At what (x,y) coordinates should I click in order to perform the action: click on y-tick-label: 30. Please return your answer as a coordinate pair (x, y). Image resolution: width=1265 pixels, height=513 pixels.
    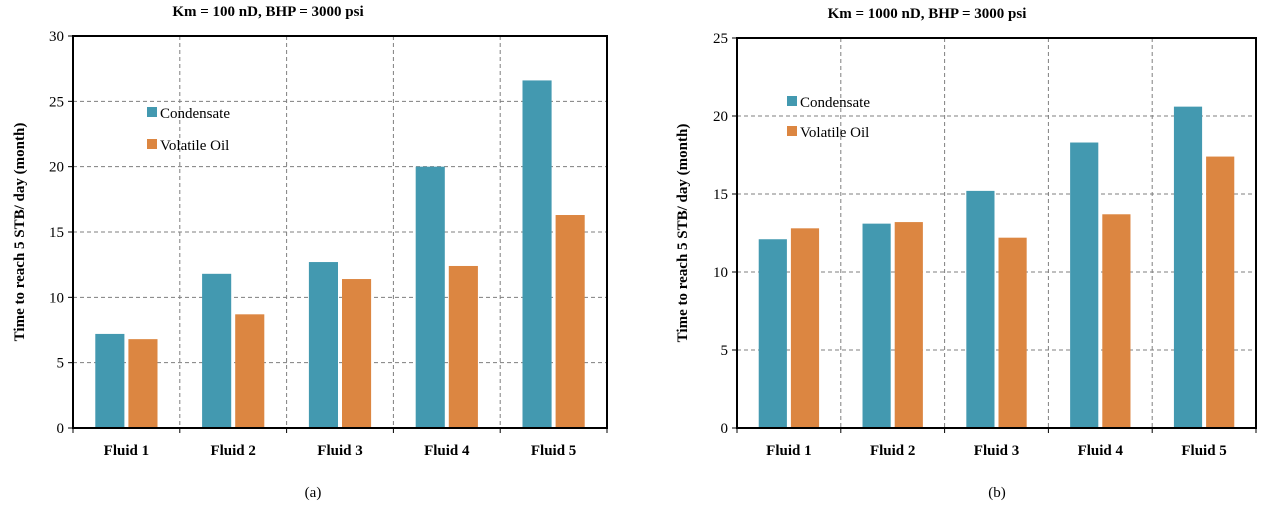
    Looking at the image, I should click on (56, 37).